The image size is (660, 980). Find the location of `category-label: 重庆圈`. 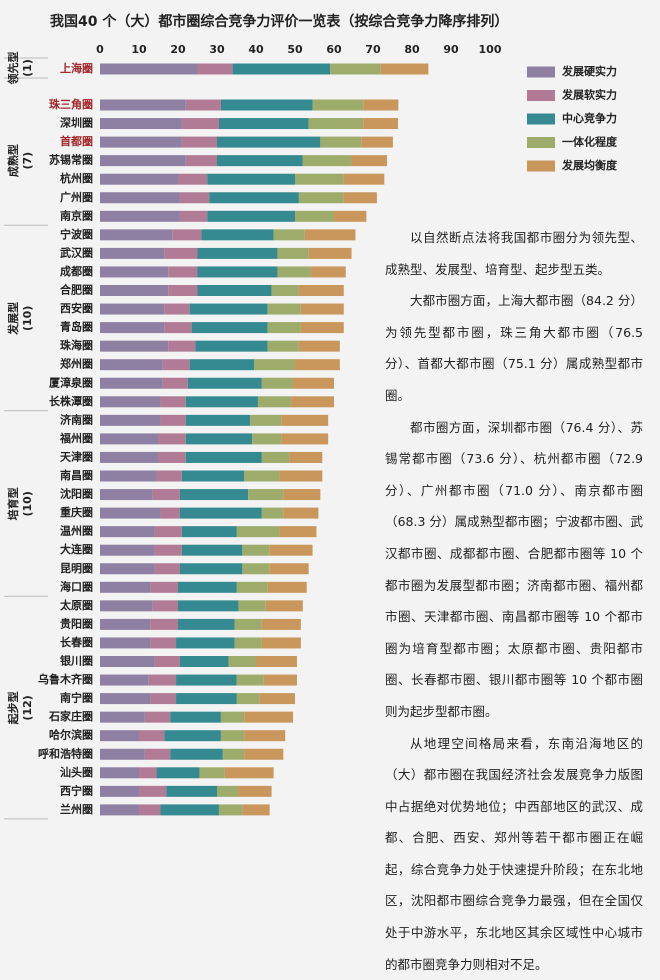

category-label: 重庆圈 is located at coordinates (76, 512).